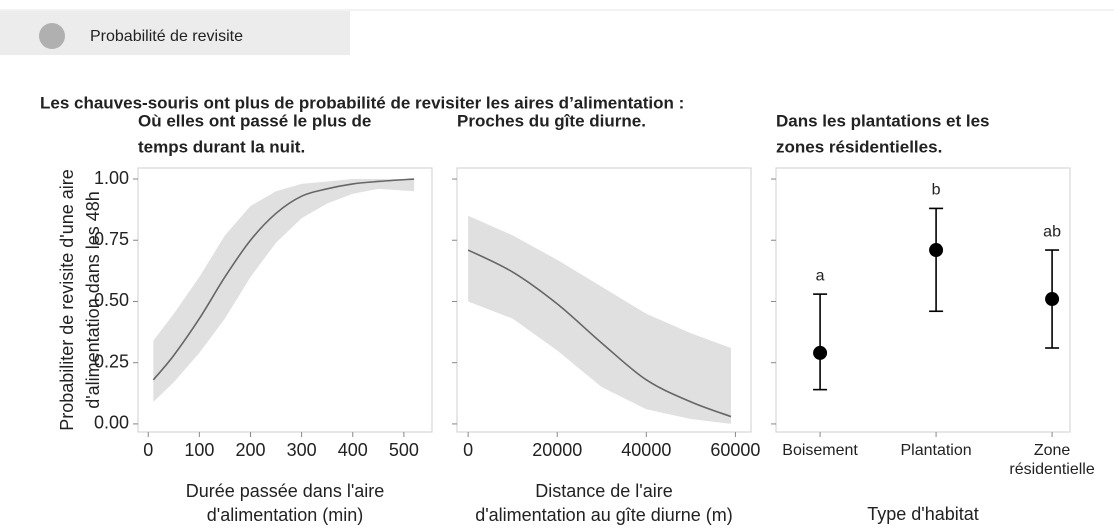 The width and height of the screenshot is (1114, 530). What do you see at coordinates (353, 450) in the screenshot?
I see `x-tick-label: 400` at bounding box center [353, 450].